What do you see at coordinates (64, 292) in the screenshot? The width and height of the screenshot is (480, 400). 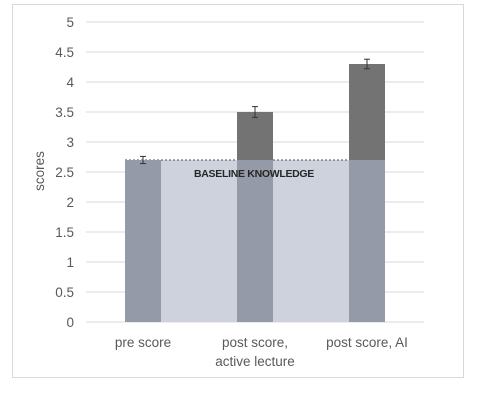 I see `y-tick-label: 0.5` at bounding box center [64, 292].